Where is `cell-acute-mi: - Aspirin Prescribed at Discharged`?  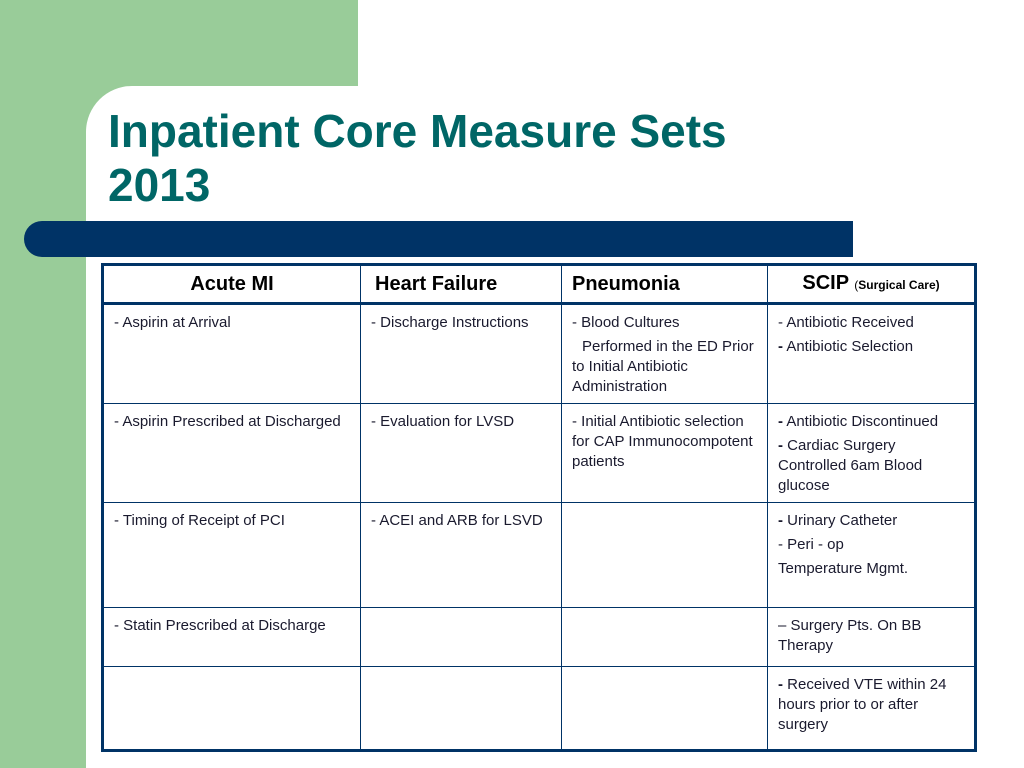
cell-acute-mi: - Aspirin Prescribed at Discharged is located at coordinates (231, 453).